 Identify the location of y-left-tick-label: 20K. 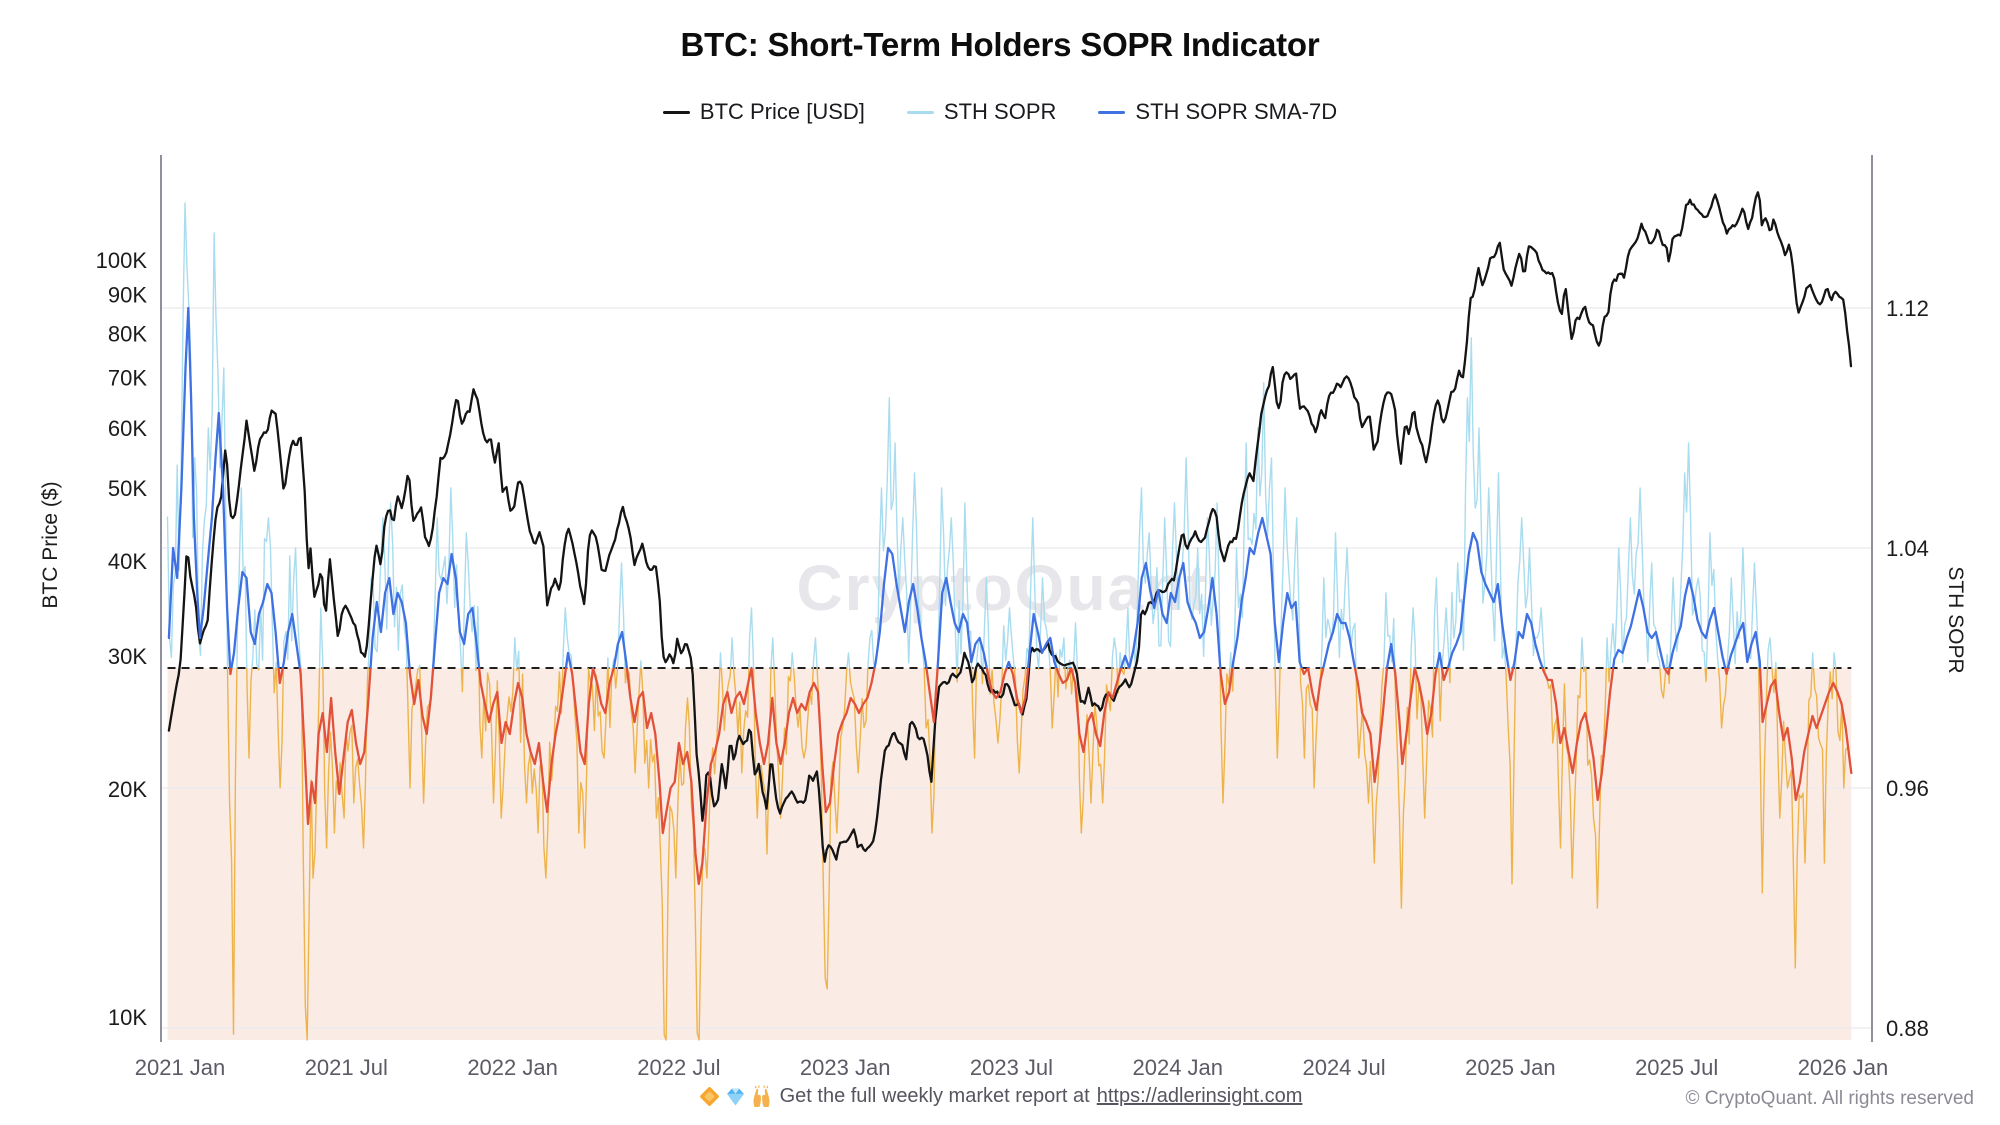
(127, 789).